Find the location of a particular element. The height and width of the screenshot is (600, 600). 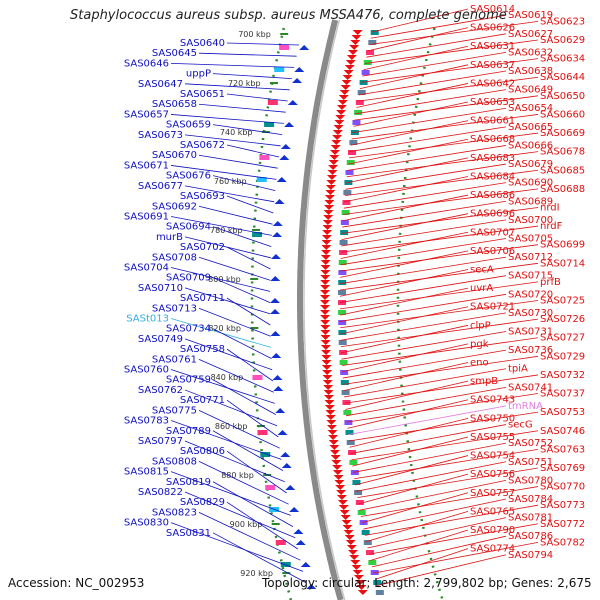

tick-label-4: 780 kbp is located at coordinates (226, 230).